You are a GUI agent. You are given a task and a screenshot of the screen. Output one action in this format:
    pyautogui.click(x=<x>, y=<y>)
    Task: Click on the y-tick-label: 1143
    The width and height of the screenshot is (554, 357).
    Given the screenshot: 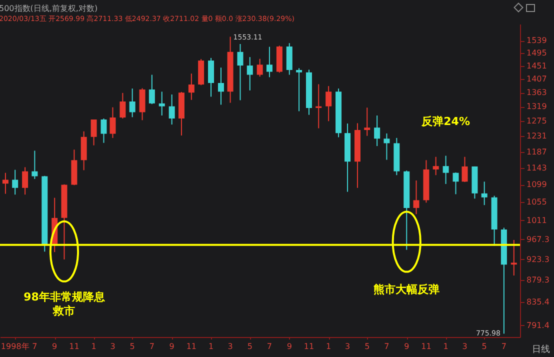 What is the action you would take?
    pyautogui.click(x=536, y=167)
    